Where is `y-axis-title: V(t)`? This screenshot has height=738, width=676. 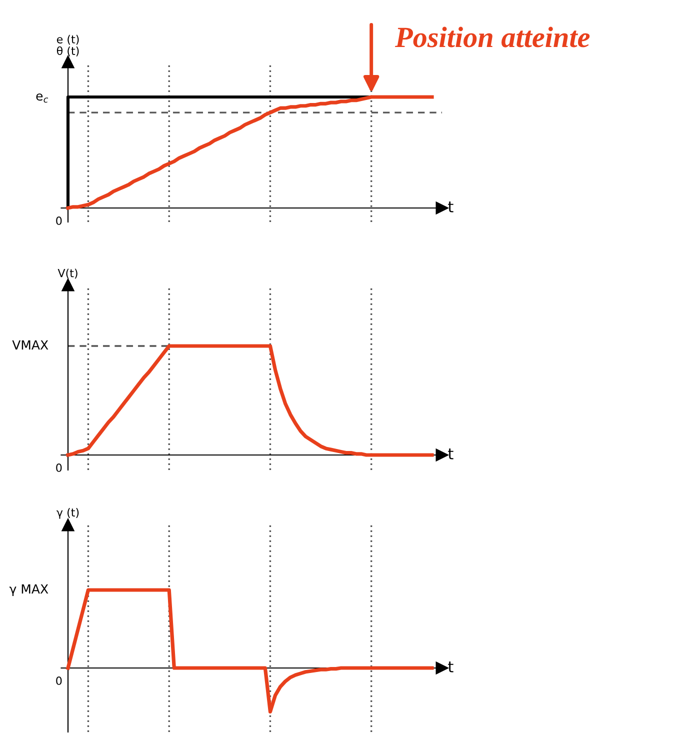
y-axis-title: V(t) is located at coordinates (68, 273).